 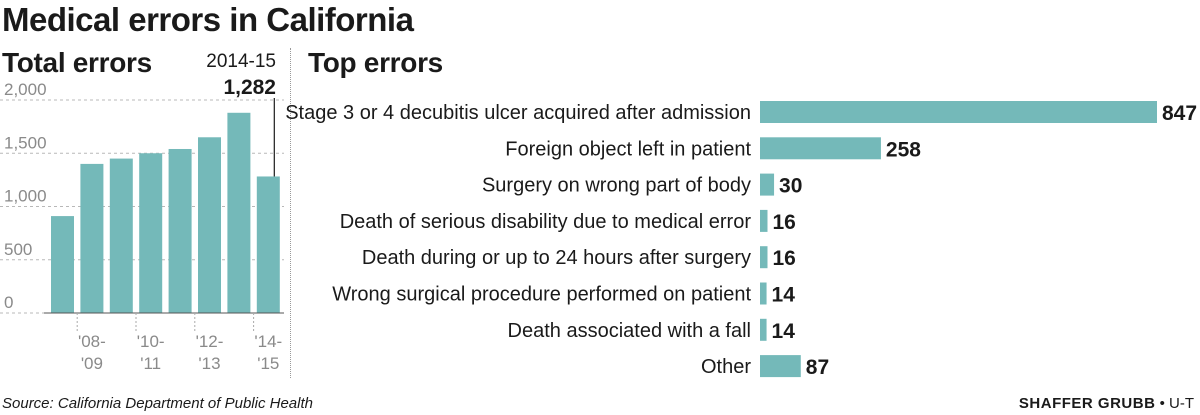 I want to click on top-errors-title: Top errors, so click(x=375, y=62).